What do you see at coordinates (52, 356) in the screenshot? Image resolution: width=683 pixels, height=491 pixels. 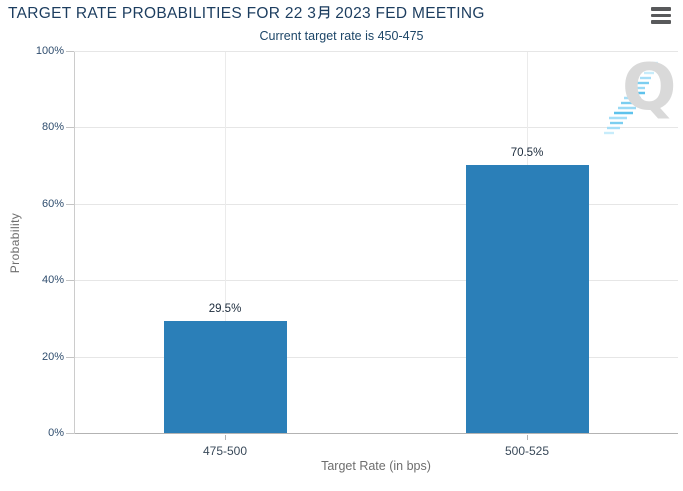 I see `y-tick-label: 20%` at bounding box center [52, 356].